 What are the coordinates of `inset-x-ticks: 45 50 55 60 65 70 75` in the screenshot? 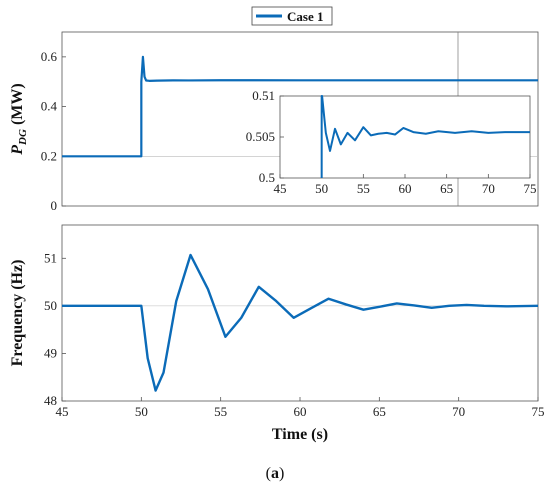 It's located at (405, 185).